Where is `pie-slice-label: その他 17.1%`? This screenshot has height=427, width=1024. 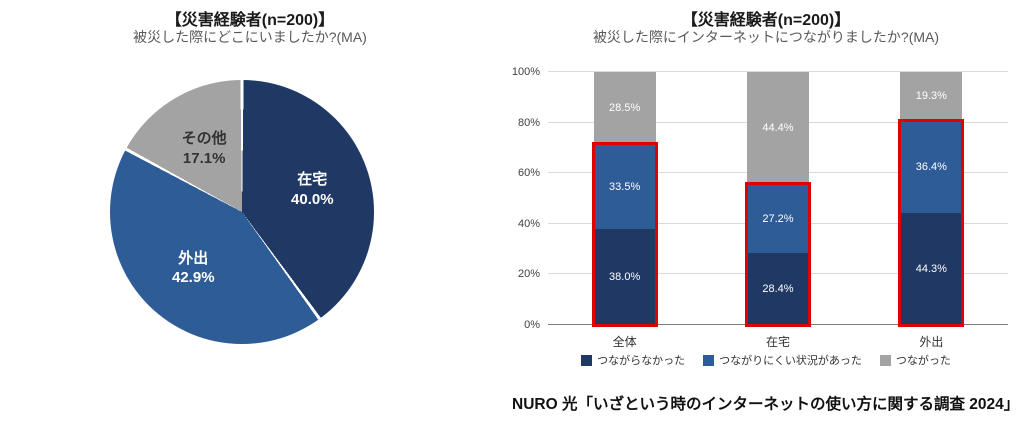 pie-slice-label: その他 17.1% is located at coordinates (204, 148).